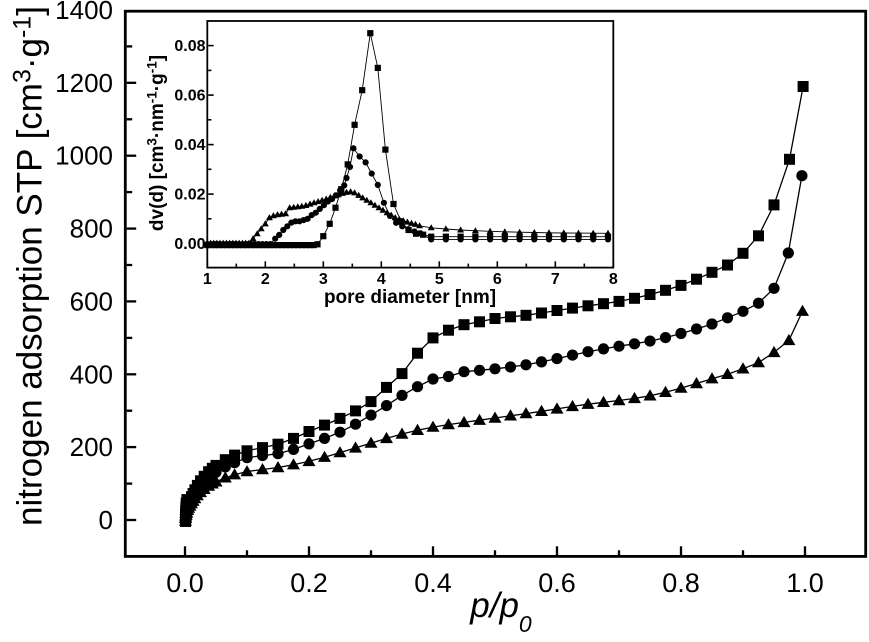 Image resolution: width=869 pixels, height=642 pixels. I want to click on svg-text: 0.4, so click(433, 583).